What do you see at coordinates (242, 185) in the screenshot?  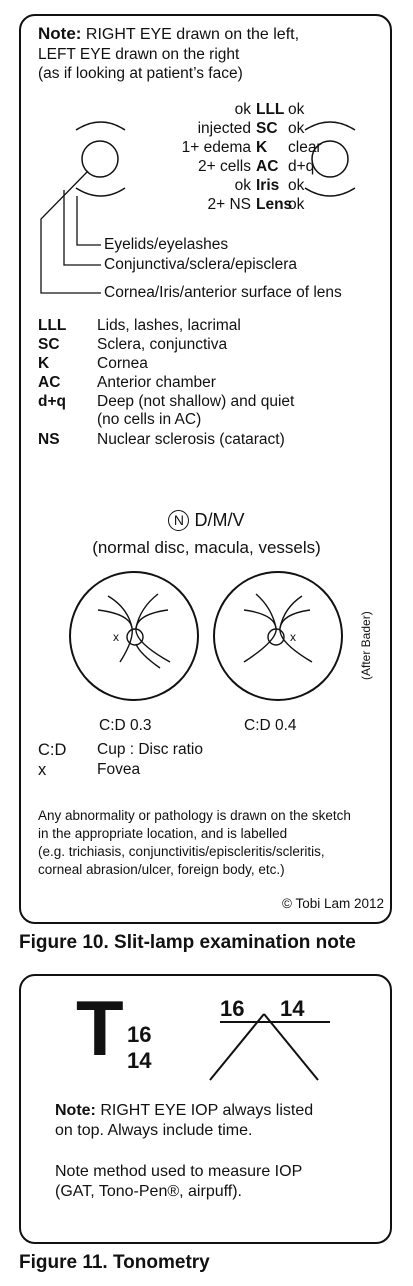 I see `exam-right-4: ok` at bounding box center [242, 185].